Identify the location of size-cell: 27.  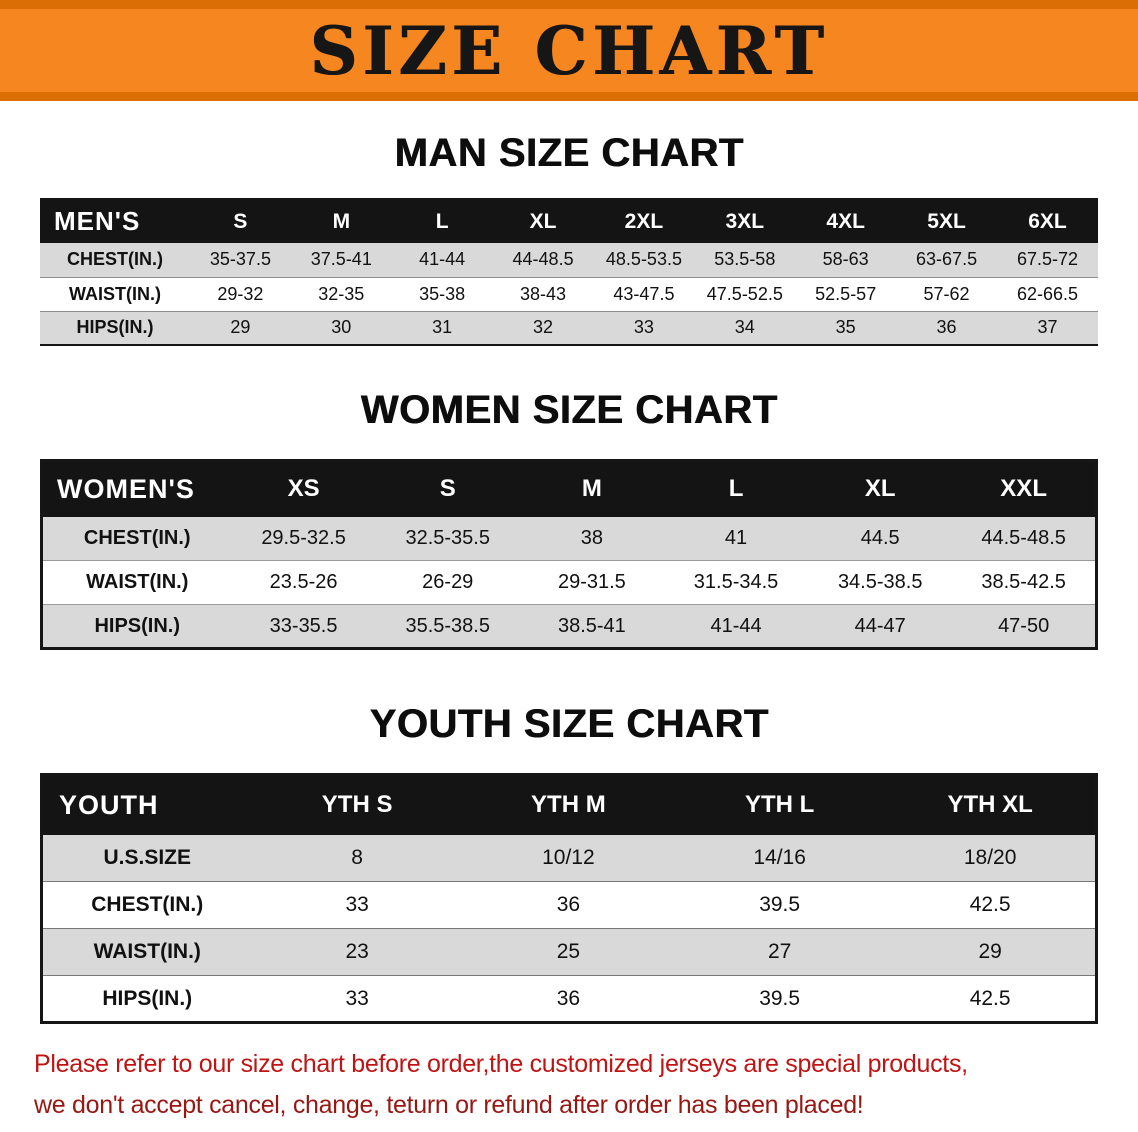
(779, 951).